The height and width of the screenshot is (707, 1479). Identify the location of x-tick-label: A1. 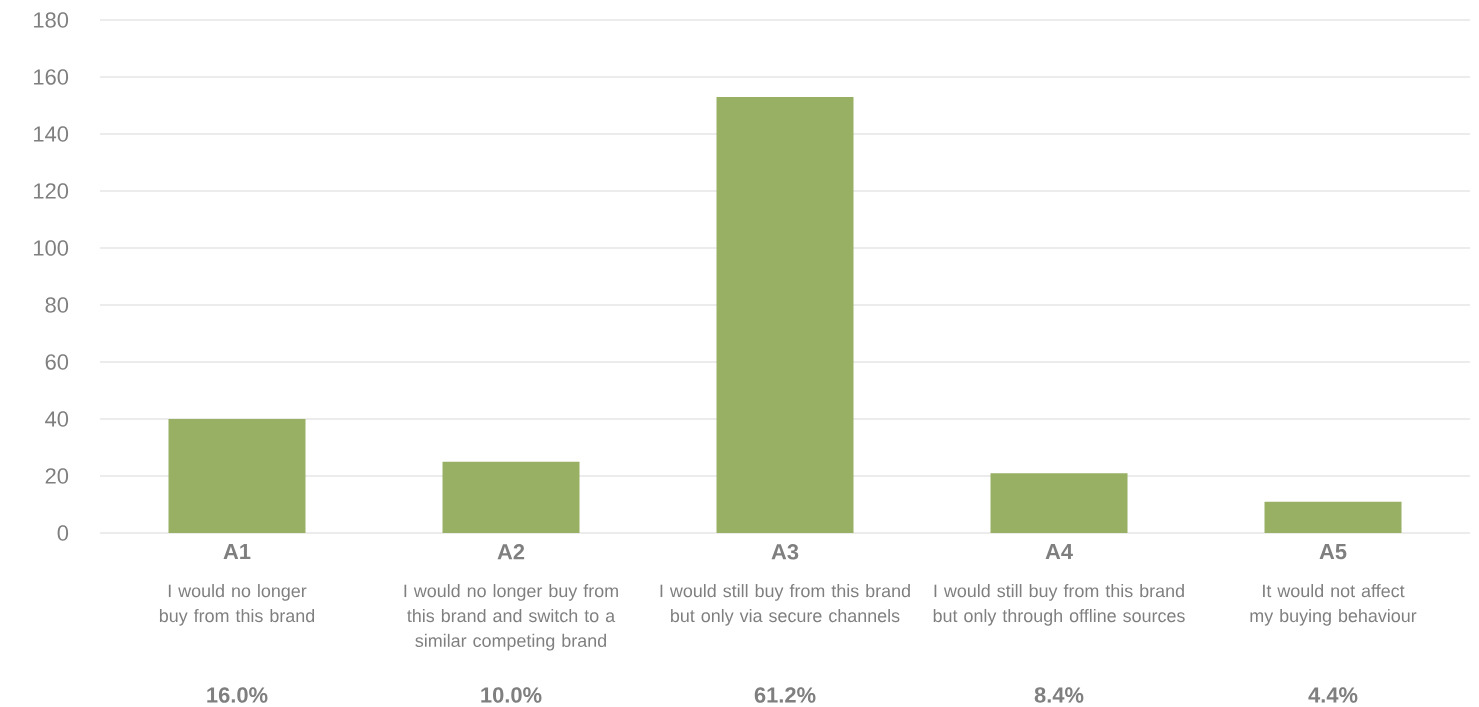
(237, 552).